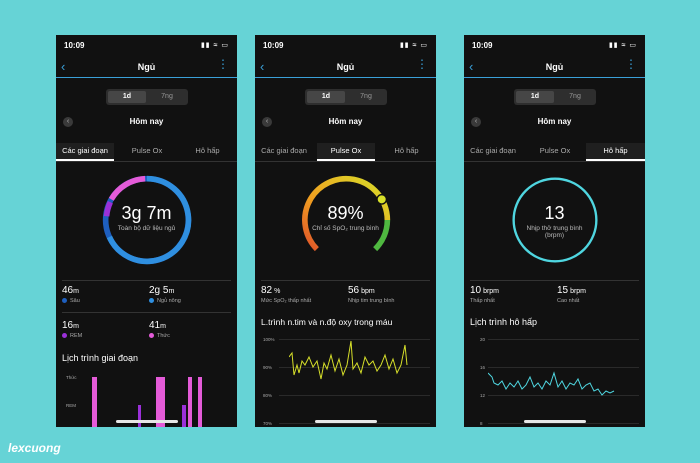 The height and width of the screenshot is (463, 700). I want to click on y-tick-80: 80%, so click(268, 395).